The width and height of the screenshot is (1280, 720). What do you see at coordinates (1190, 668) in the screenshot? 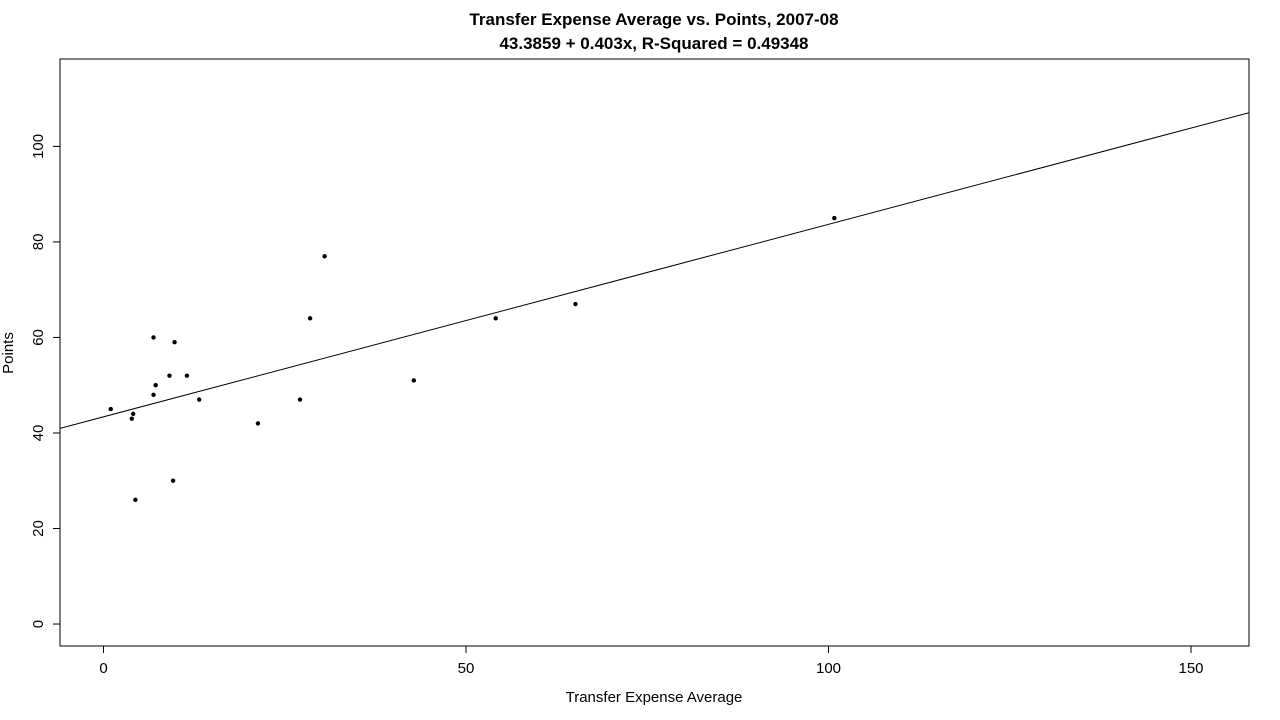
I see `x-tick-label: 150` at bounding box center [1190, 668].